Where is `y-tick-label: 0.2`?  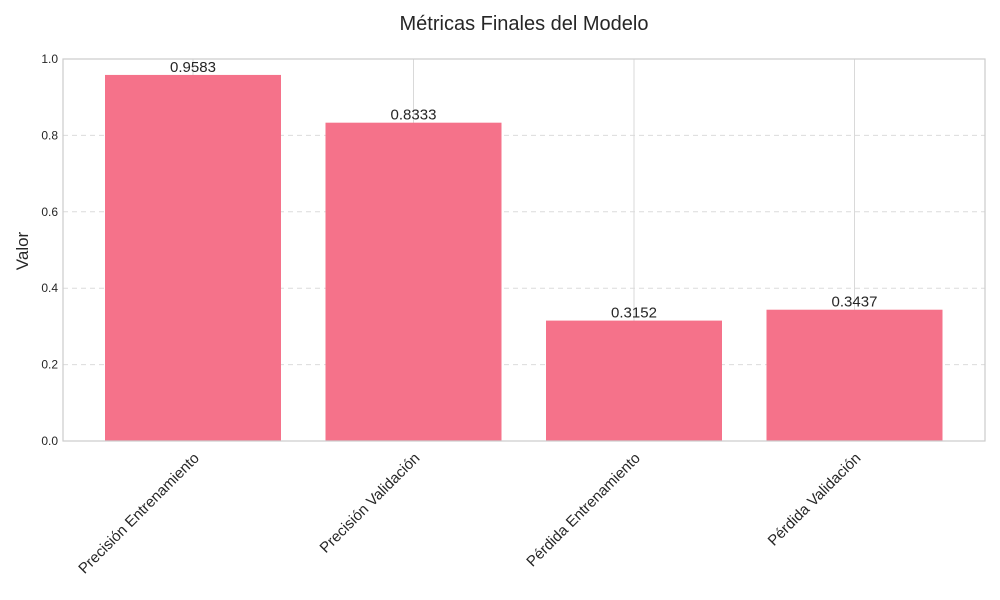 y-tick-label: 0.2 is located at coordinates (49, 365).